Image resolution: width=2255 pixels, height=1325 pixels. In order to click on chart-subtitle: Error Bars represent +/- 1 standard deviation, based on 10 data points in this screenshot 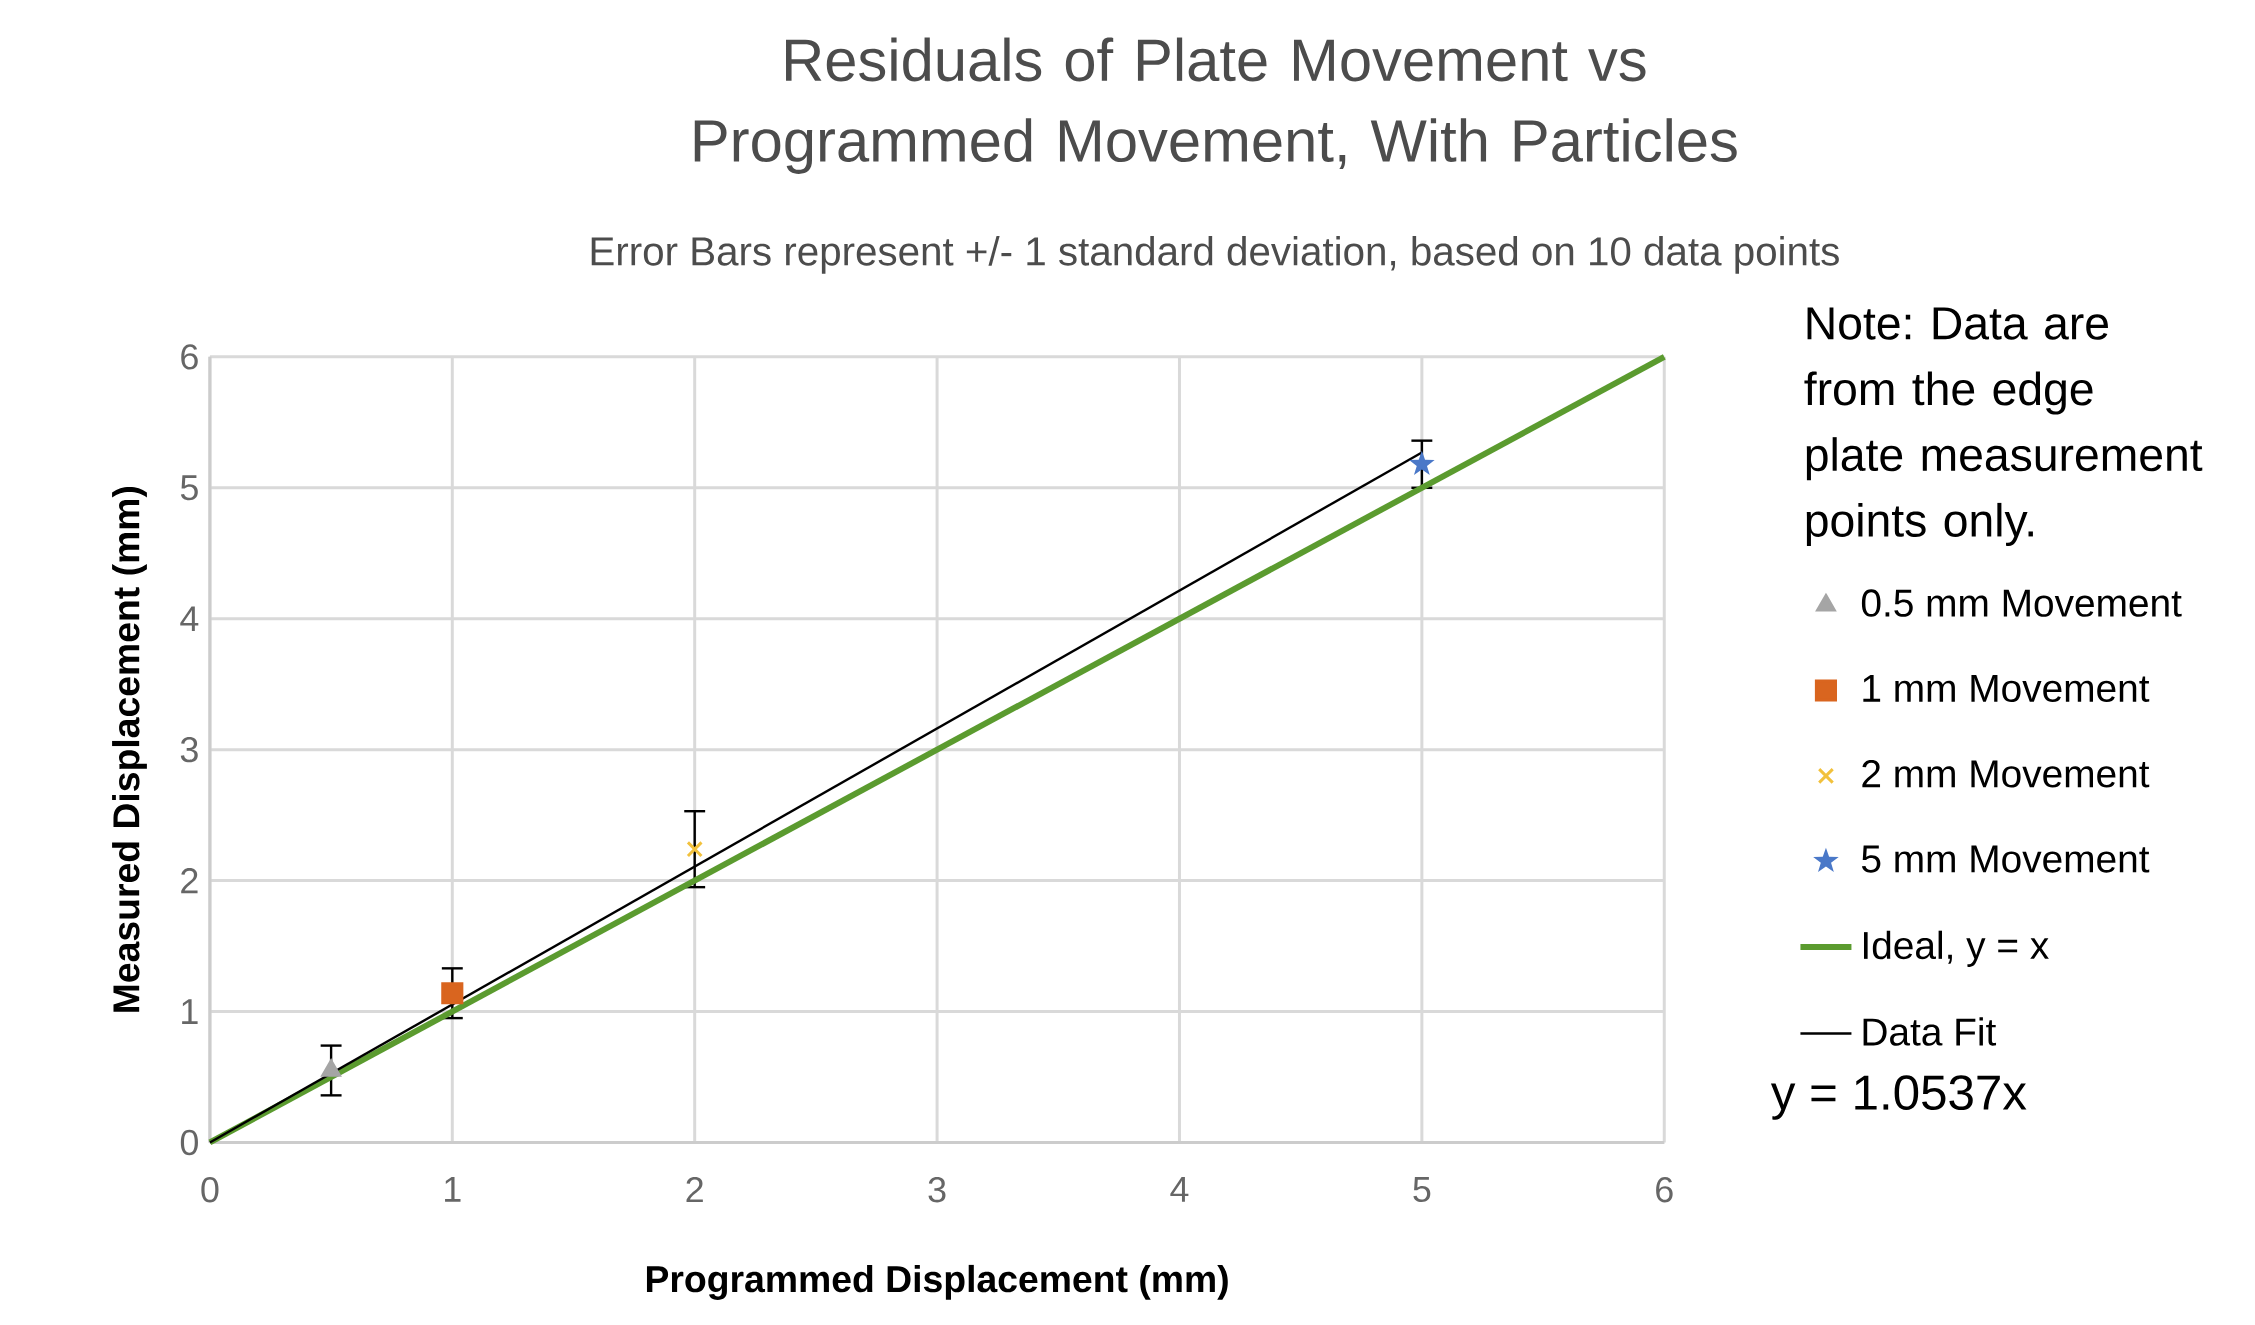, I will do `click(1215, 254)`.